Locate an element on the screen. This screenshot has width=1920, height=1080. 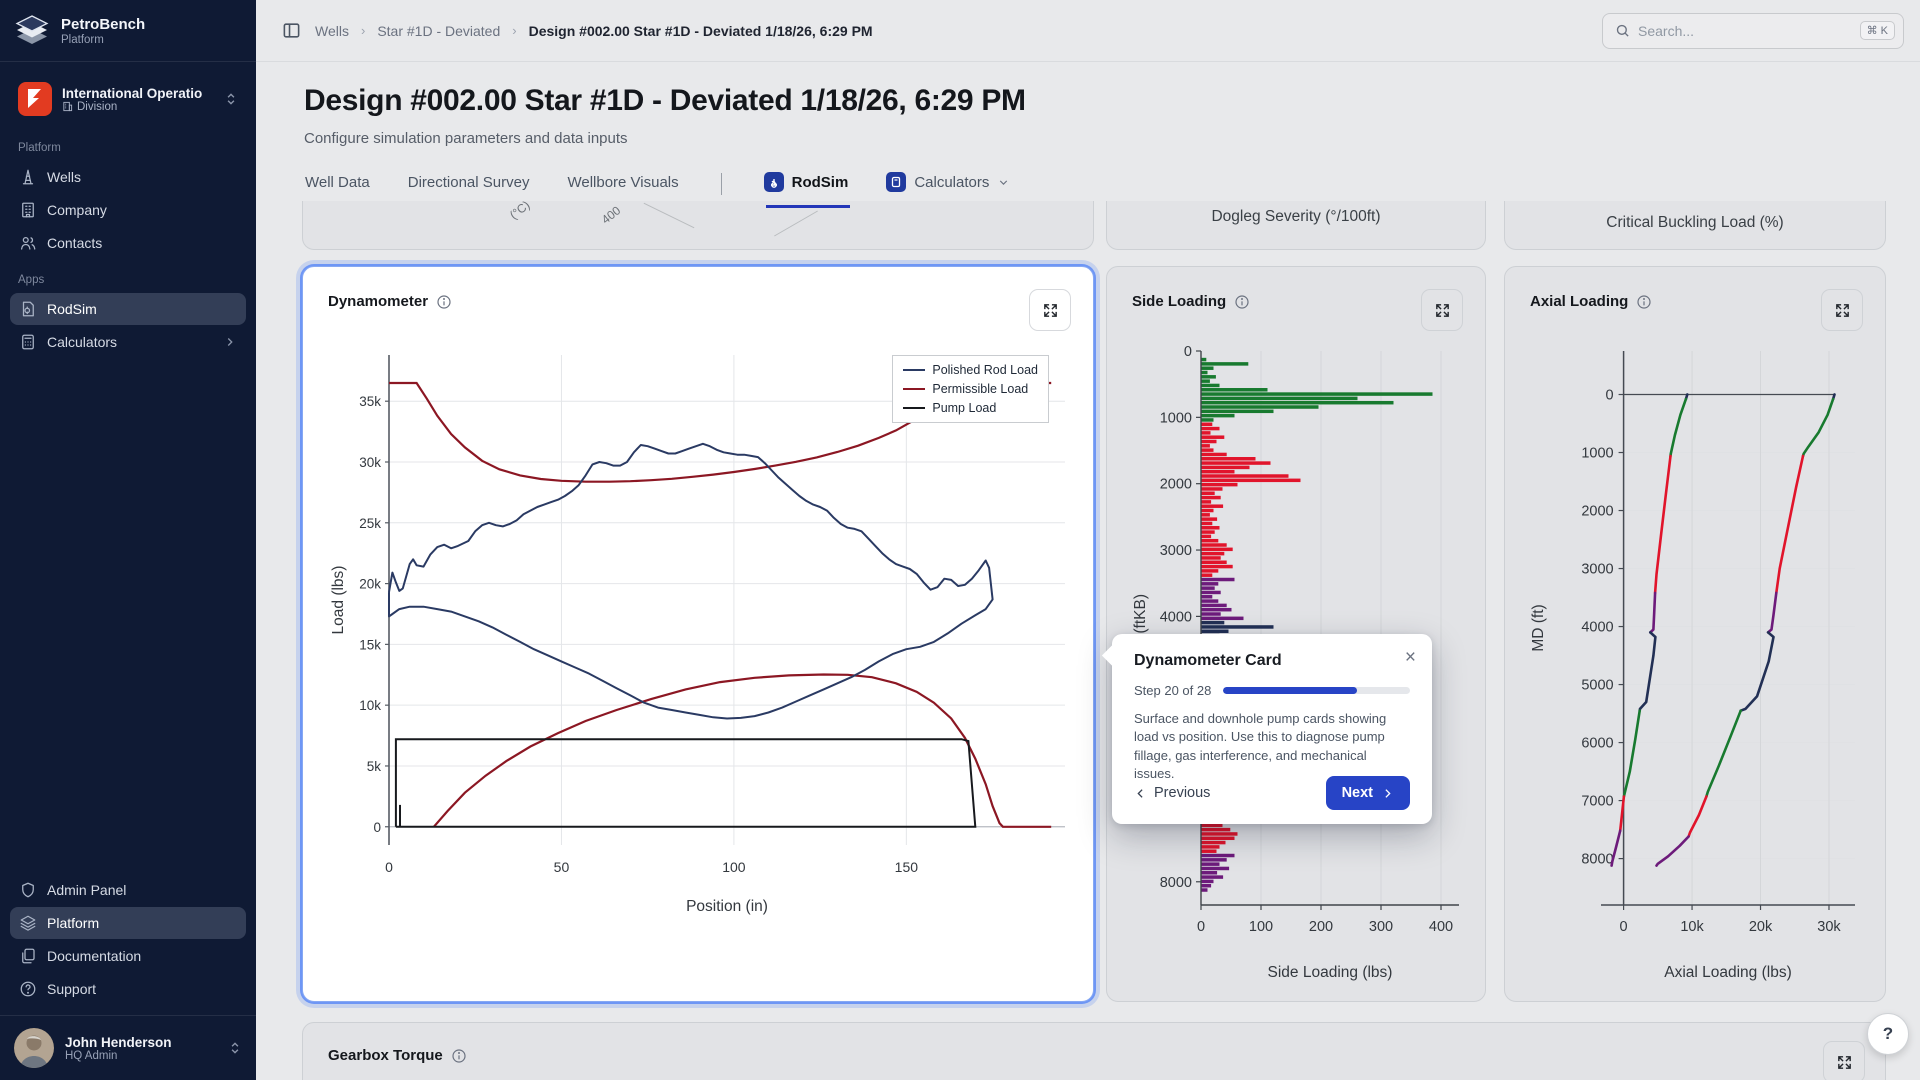
calculators-app-icon is located at coordinates (896, 182).